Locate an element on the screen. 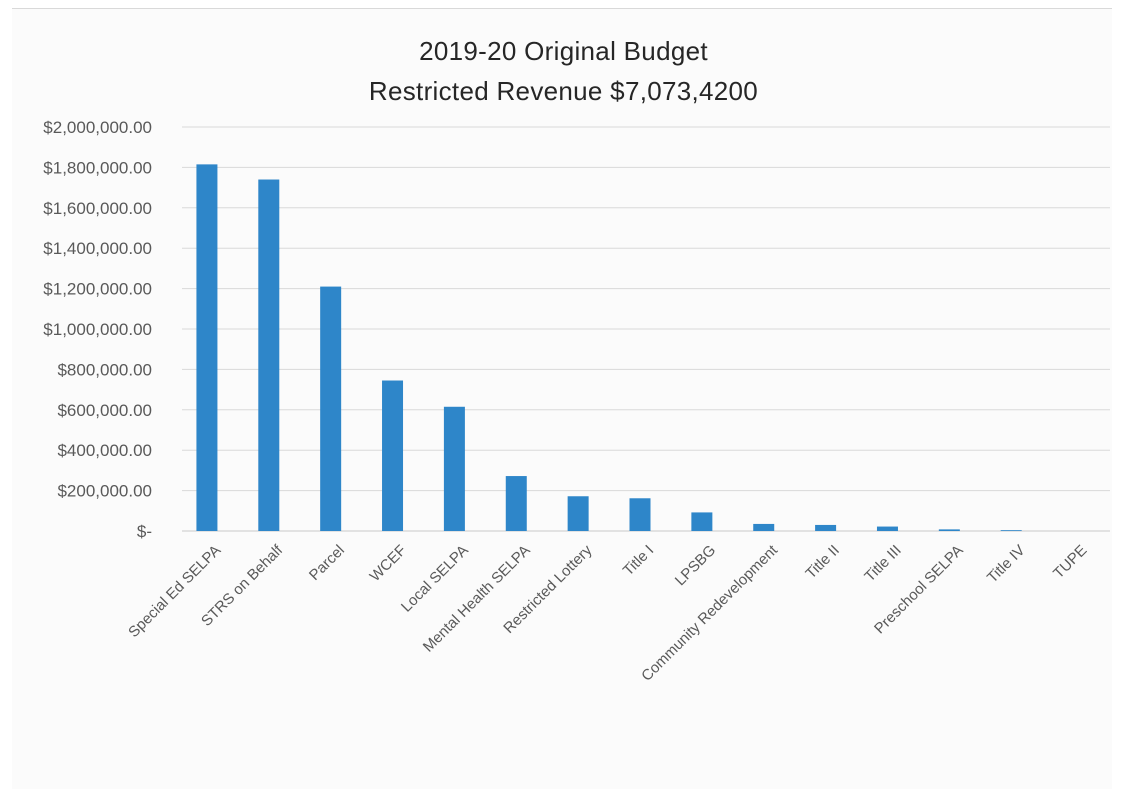  x-tick-label: Parcel is located at coordinates (327, 563).